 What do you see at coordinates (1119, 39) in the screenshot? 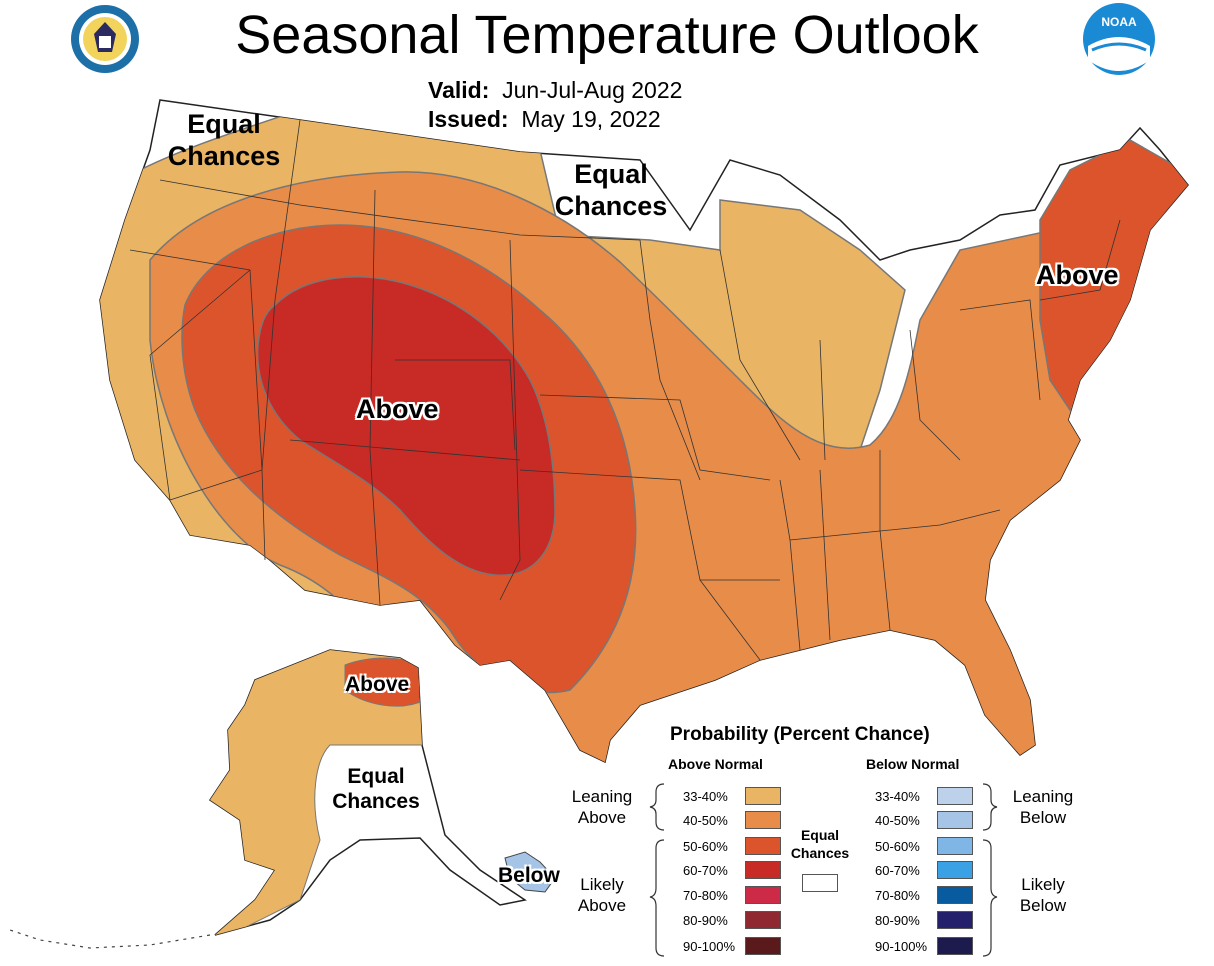
I see `noaa-logo: NOAA` at bounding box center [1119, 39].